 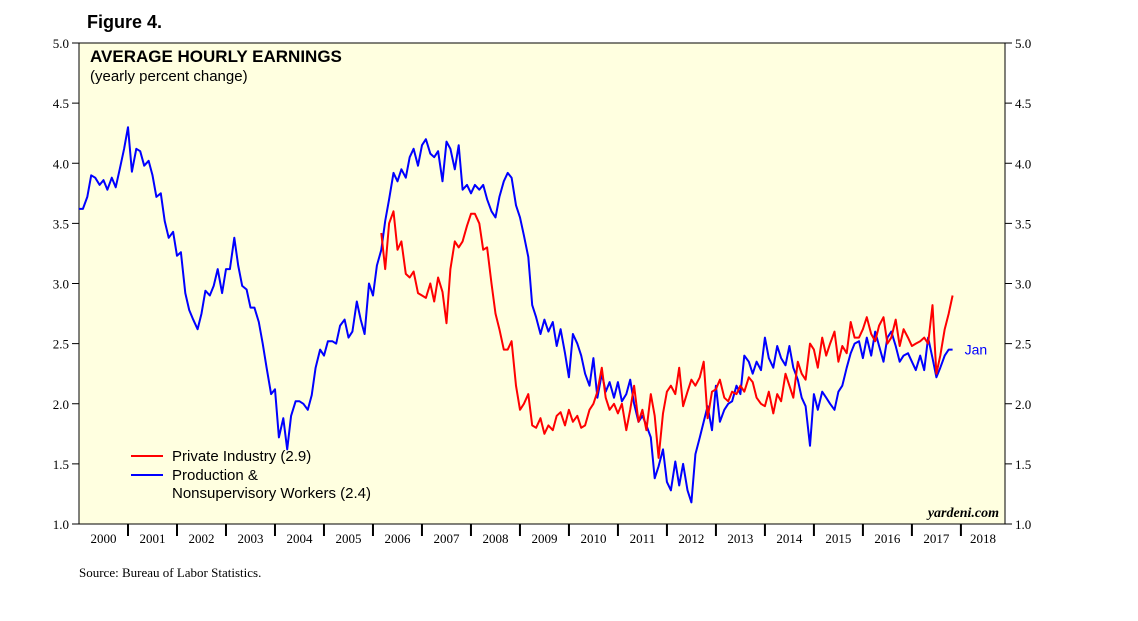 What do you see at coordinates (299, 538) in the screenshot?
I see `x-tick-label: 2004` at bounding box center [299, 538].